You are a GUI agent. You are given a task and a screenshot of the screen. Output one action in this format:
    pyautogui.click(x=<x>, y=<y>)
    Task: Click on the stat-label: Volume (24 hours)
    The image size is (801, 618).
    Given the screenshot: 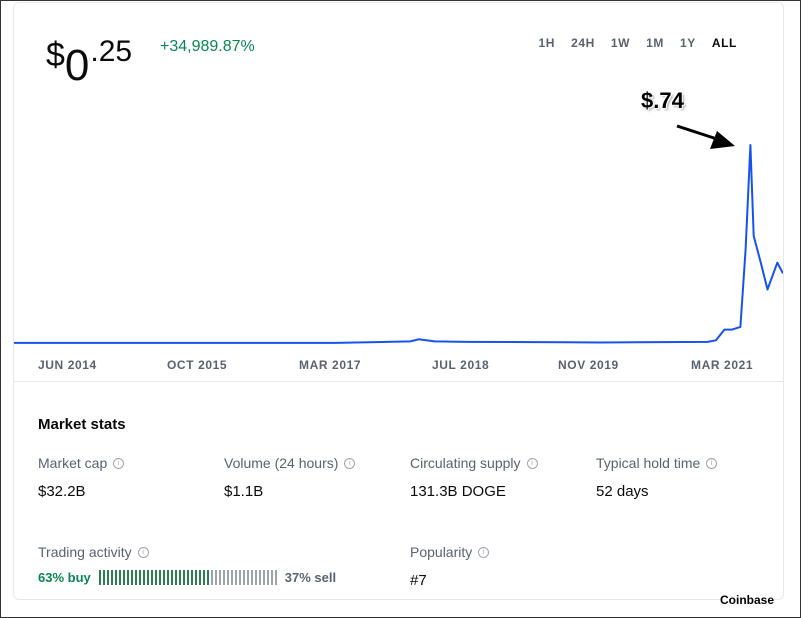 What is the action you would take?
    pyautogui.click(x=281, y=463)
    